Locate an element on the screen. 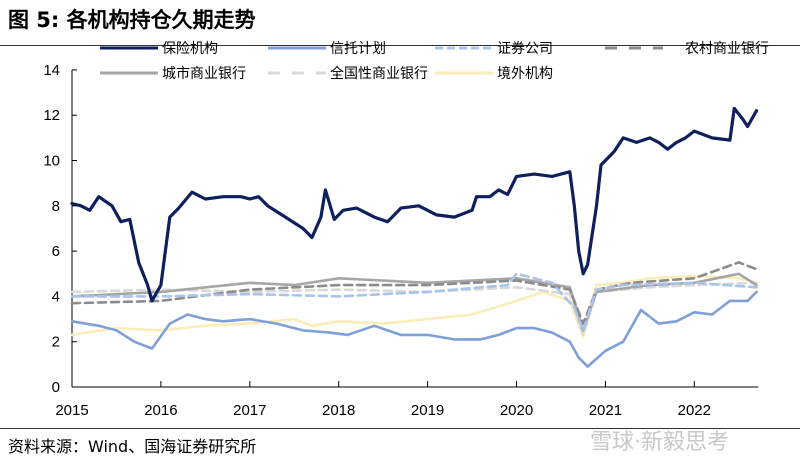  source-note: 资料来源：Wind、国海证券研究所 is located at coordinates (132, 446).